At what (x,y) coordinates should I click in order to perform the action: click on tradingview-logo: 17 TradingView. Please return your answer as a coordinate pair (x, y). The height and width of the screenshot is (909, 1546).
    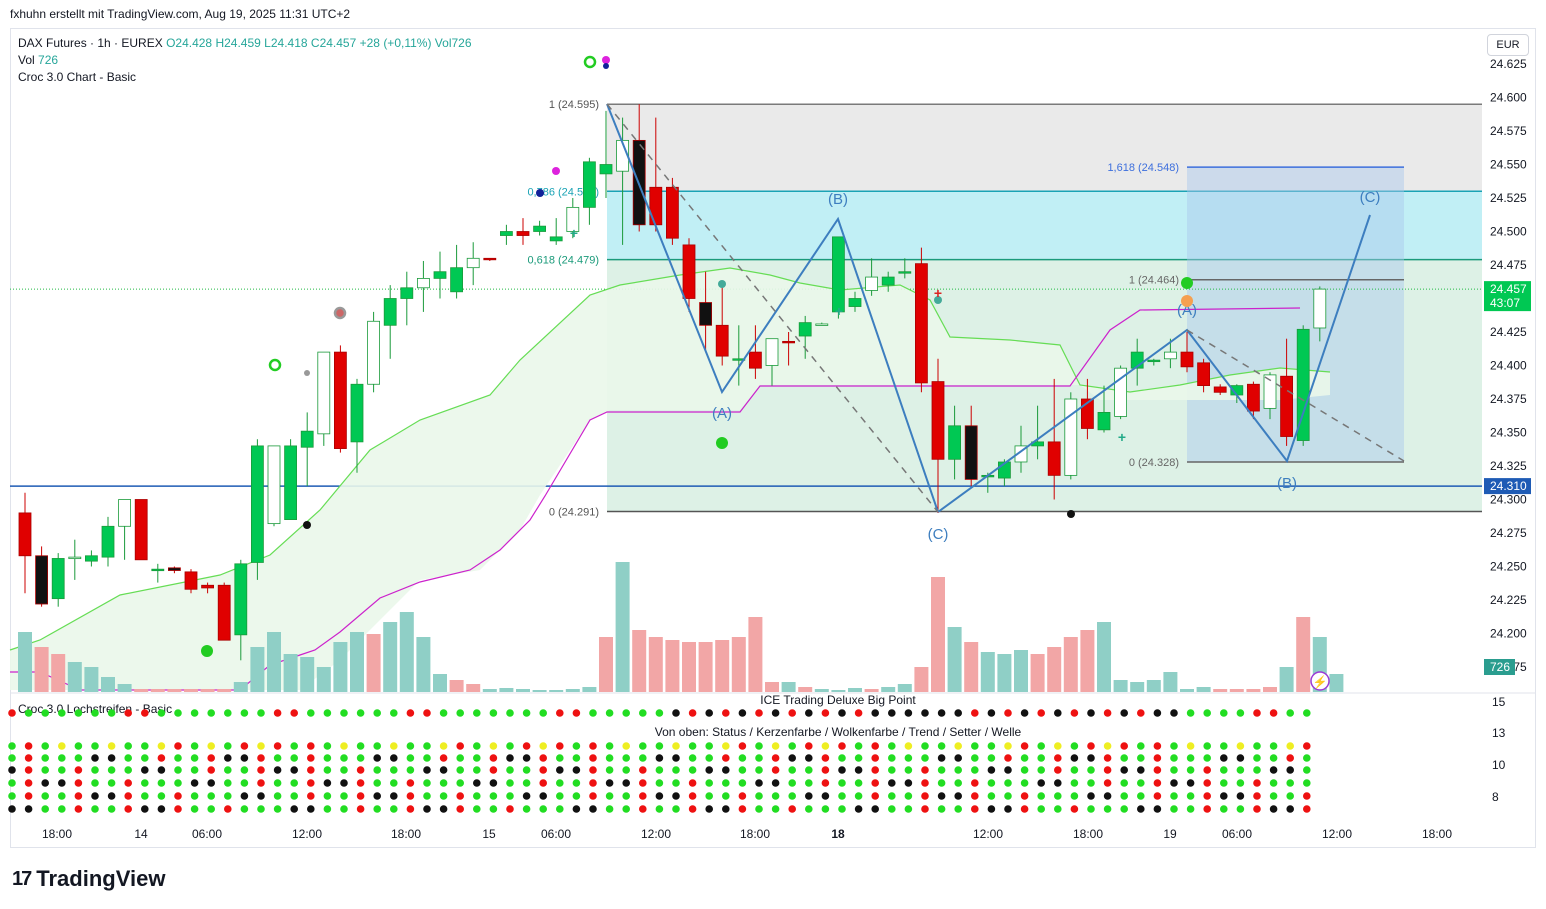
    Looking at the image, I should click on (88, 879).